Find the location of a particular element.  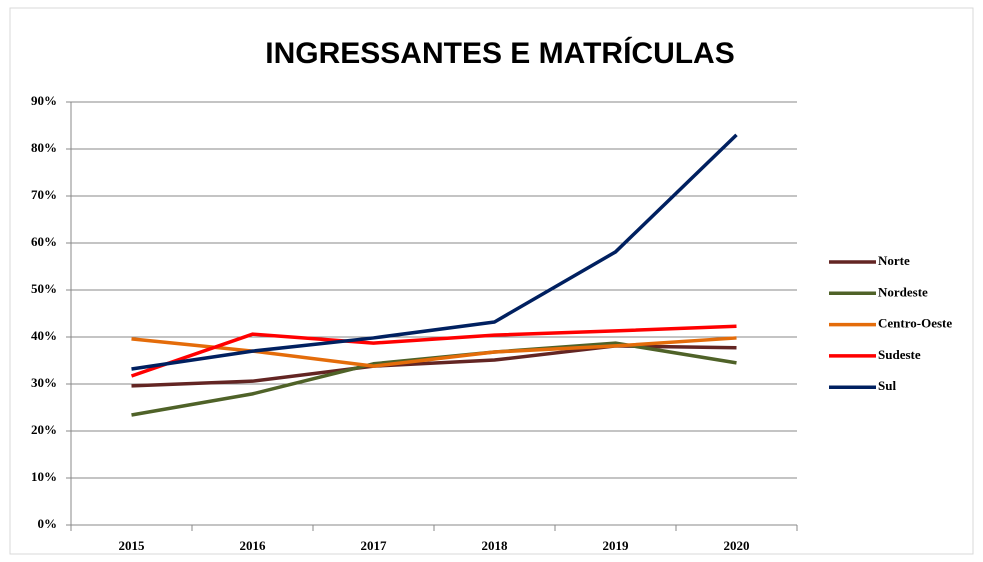

y-tick-label: 50% is located at coordinates (44, 288).